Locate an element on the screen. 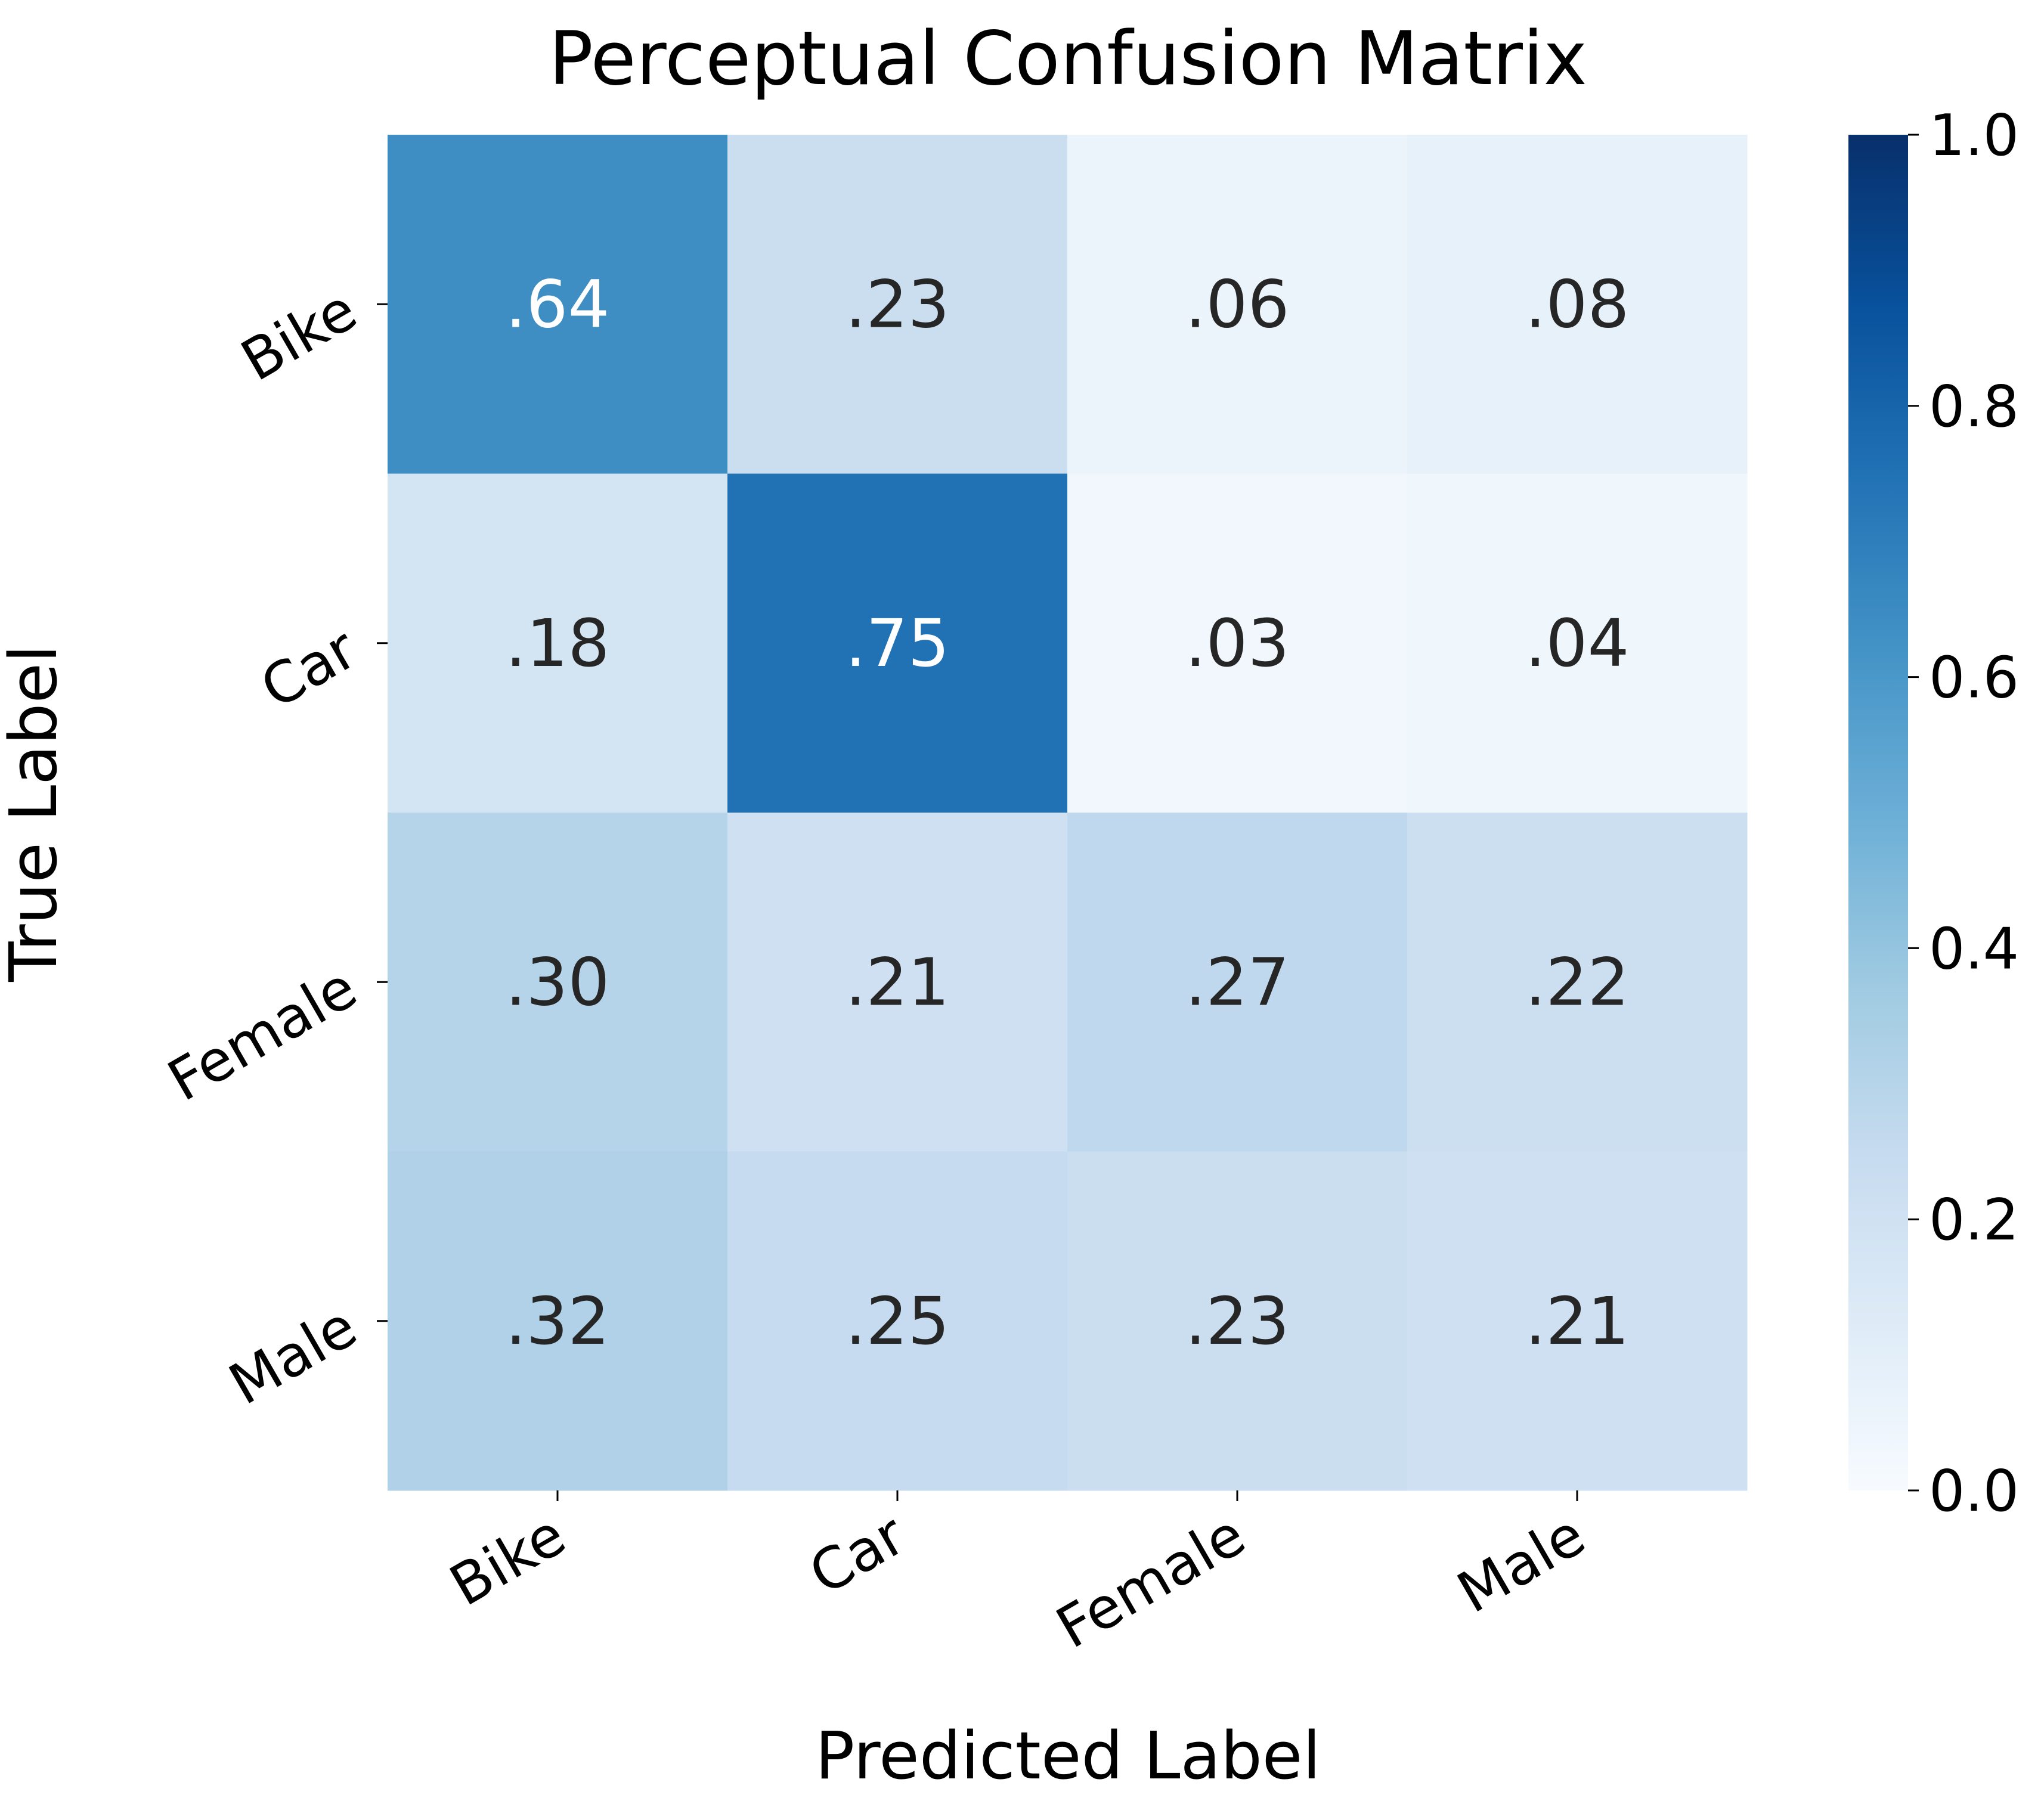 The width and height of the screenshot is (2044, 1807). cell-value-label: .22 is located at coordinates (1577, 982).